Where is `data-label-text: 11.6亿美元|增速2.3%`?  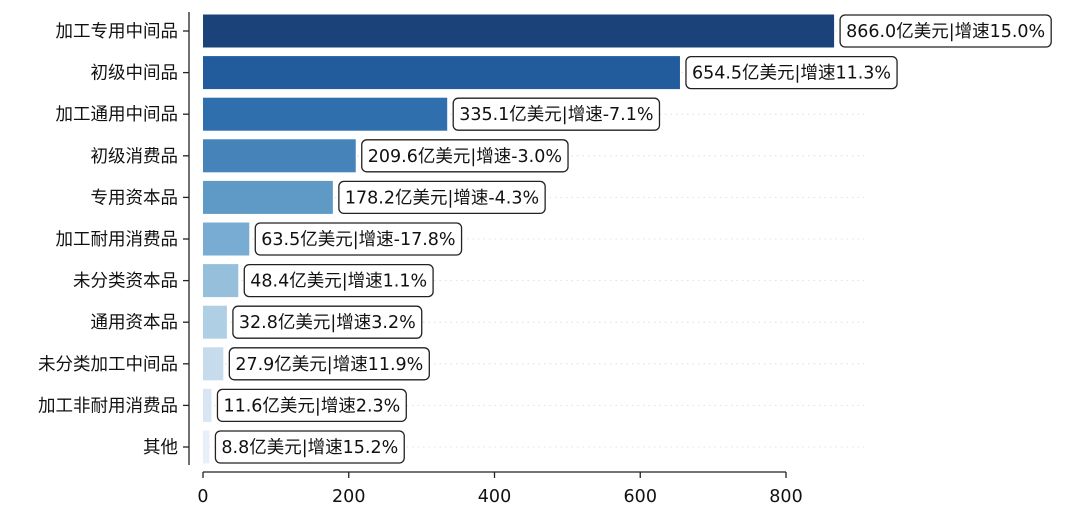 data-label-text: 11.6亿美元|增速2.3% is located at coordinates (311, 406).